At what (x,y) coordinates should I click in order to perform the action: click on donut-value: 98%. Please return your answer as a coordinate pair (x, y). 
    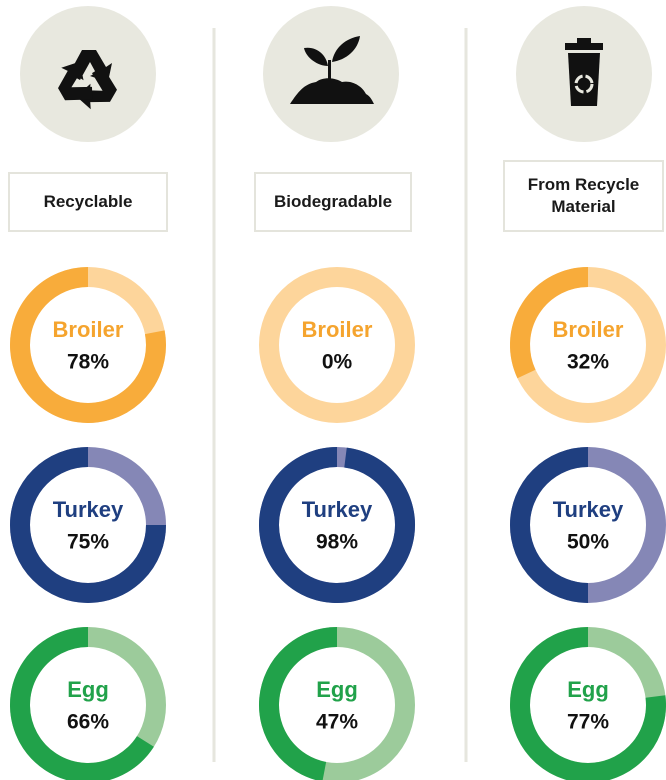
    Looking at the image, I should click on (337, 542).